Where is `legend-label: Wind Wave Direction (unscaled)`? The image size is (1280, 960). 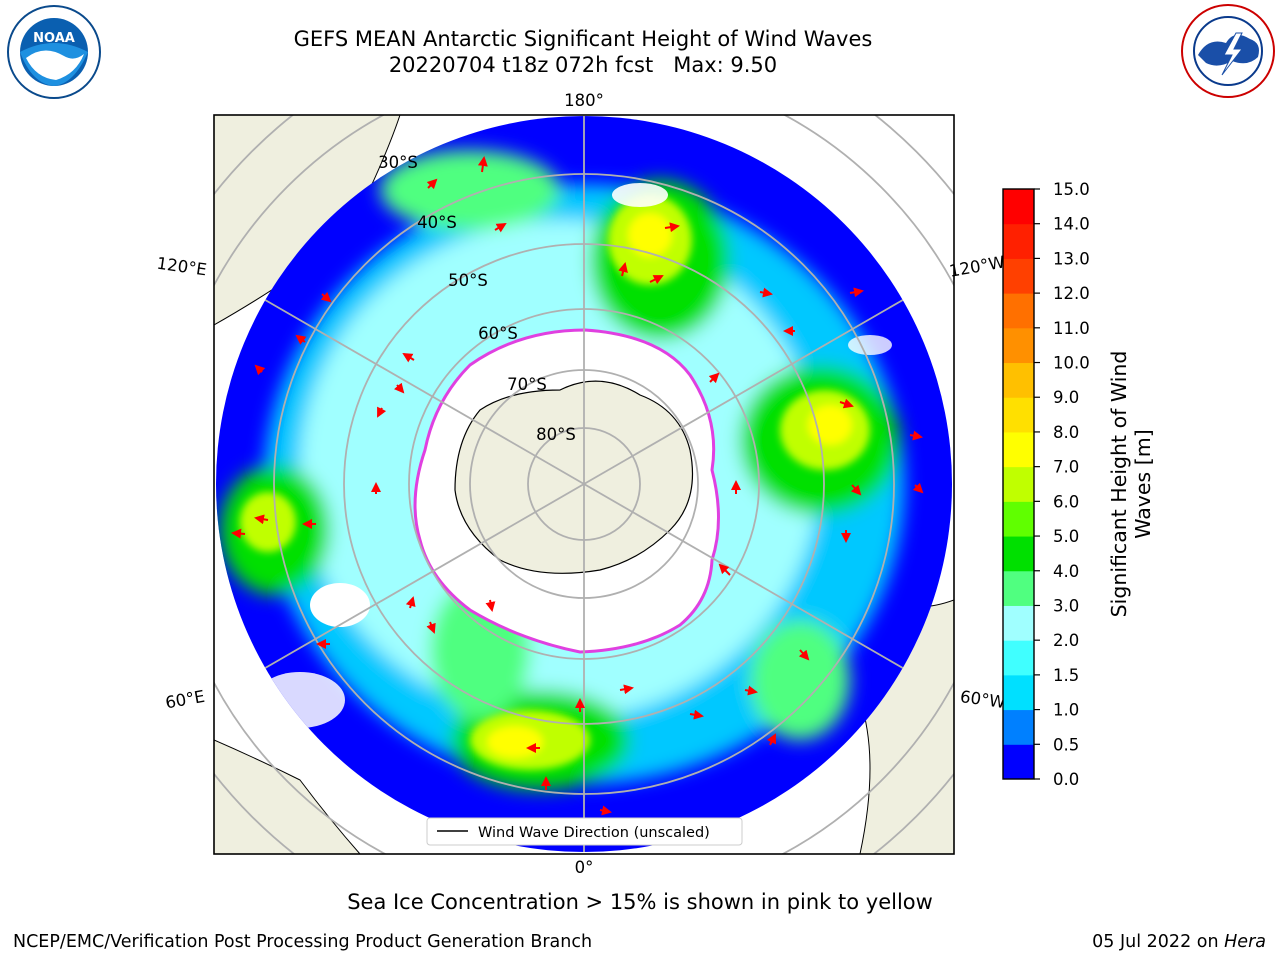
legend-label: Wind Wave Direction (unscaled) is located at coordinates (594, 833).